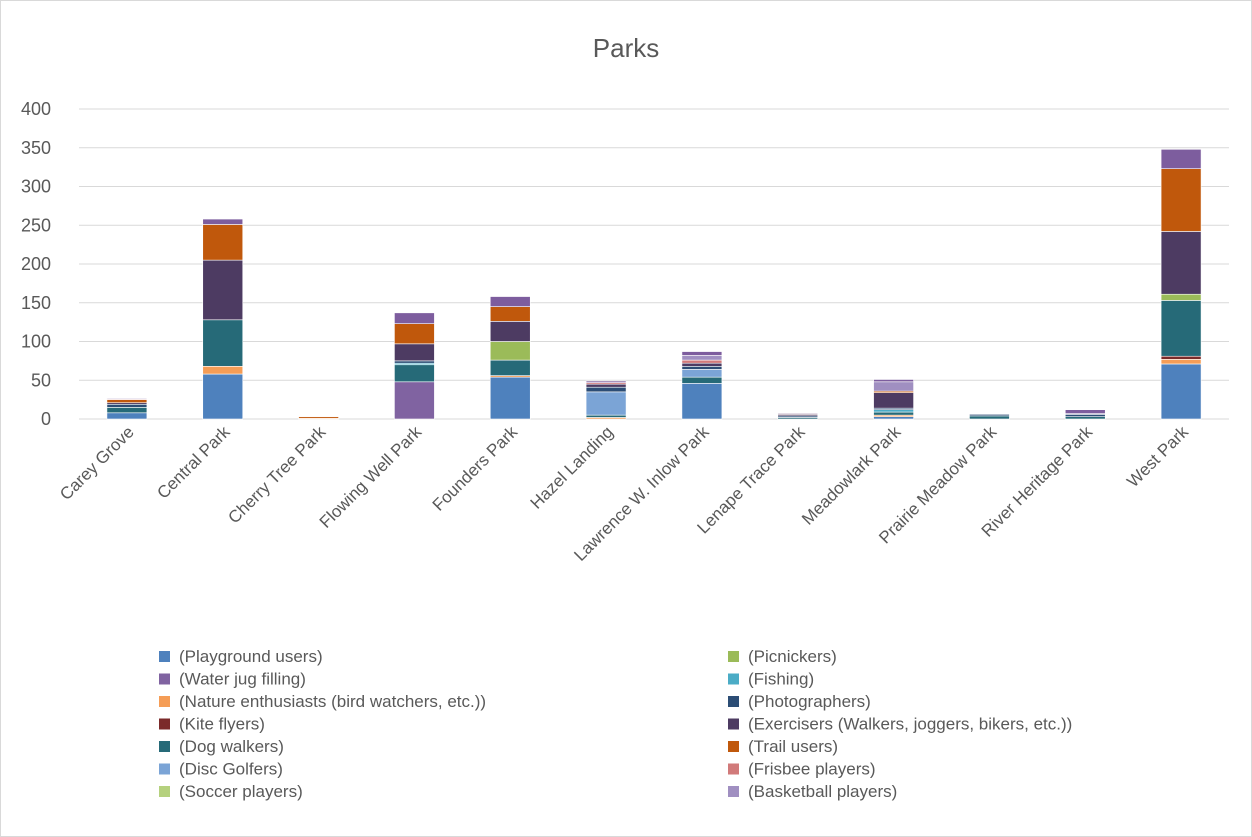  What do you see at coordinates (97, 463) in the screenshot?
I see `x-tick-label: Carey Grove` at bounding box center [97, 463].